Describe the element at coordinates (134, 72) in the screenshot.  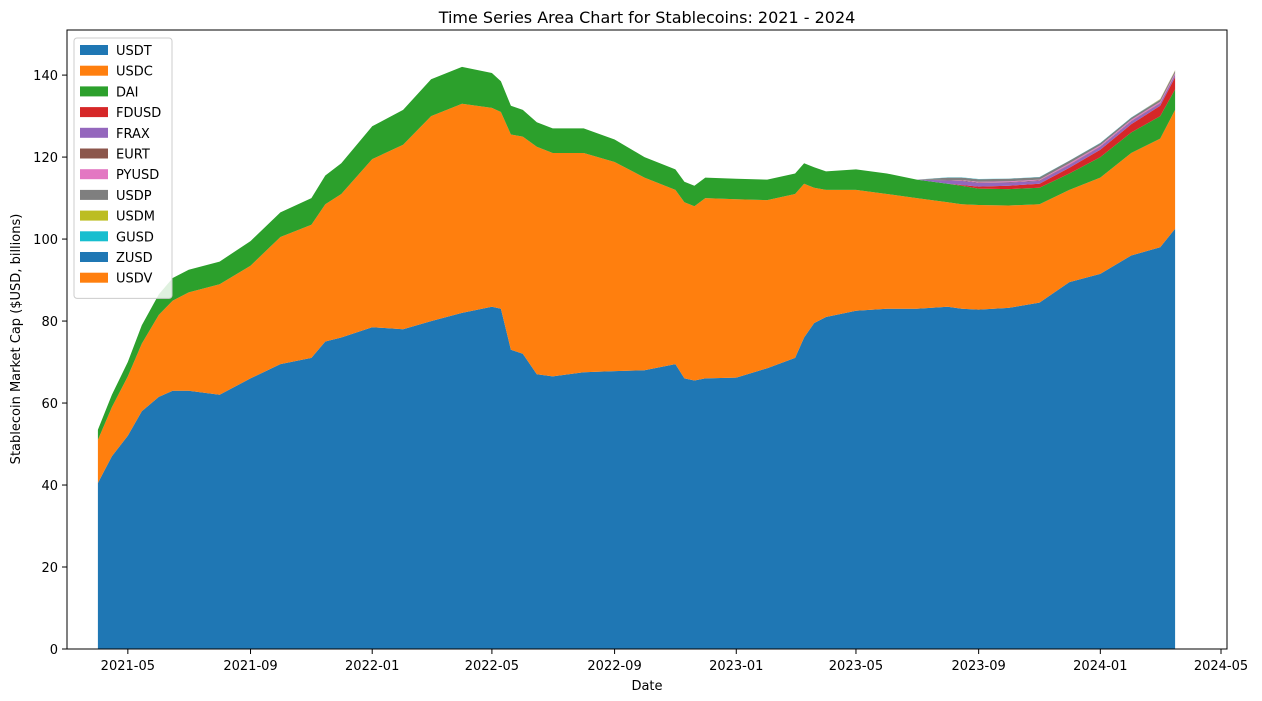
I see `legend-label-usdc: USDC` at that location.